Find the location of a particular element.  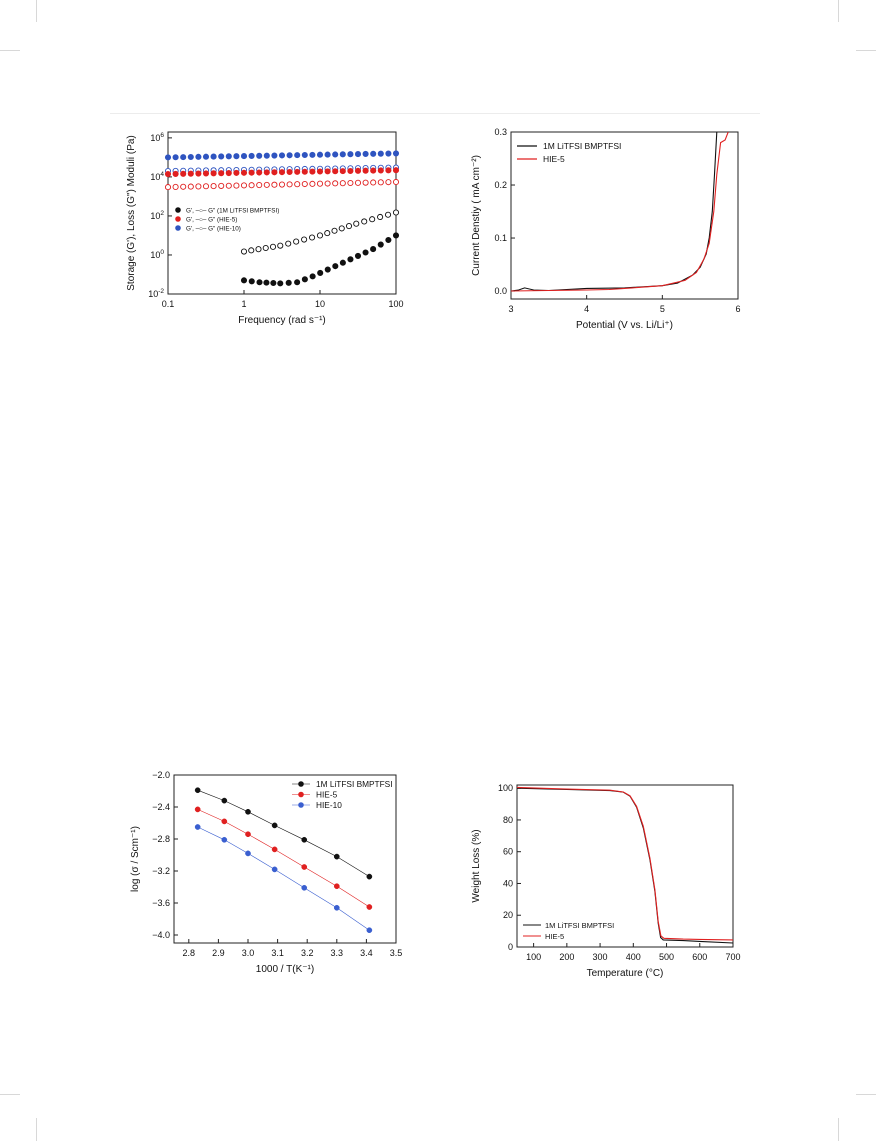

x-tick-label: 2.8 is located at coordinates (189, 953).